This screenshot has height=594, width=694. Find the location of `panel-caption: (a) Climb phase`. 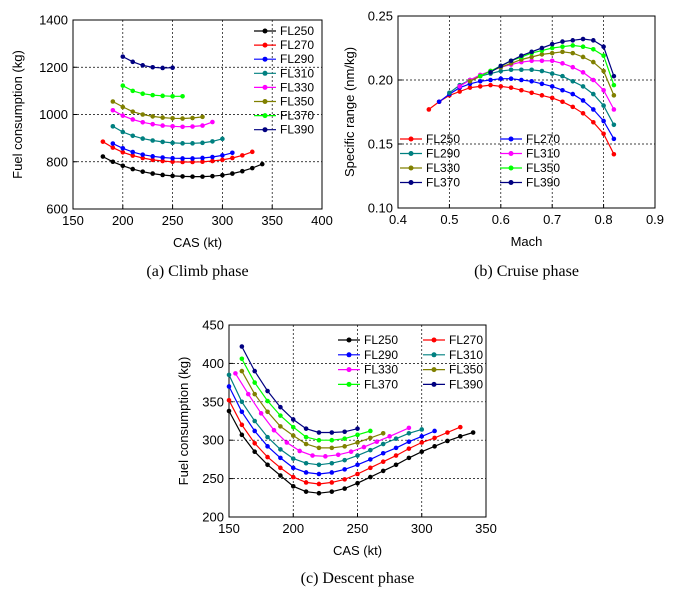

panel-caption: (a) Climb phase is located at coordinates (197, 271).